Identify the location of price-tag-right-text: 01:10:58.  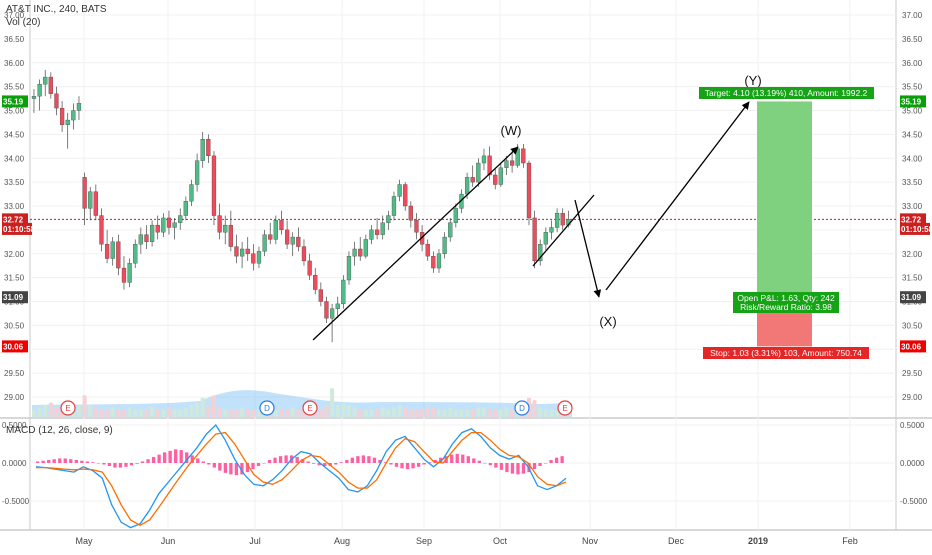
(916, 229).